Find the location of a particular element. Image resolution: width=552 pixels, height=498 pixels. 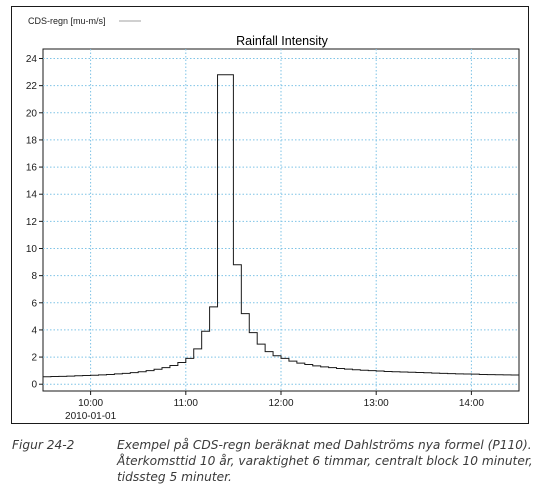

x-tick-label: 10:00 is located at coordinates (90, 403).